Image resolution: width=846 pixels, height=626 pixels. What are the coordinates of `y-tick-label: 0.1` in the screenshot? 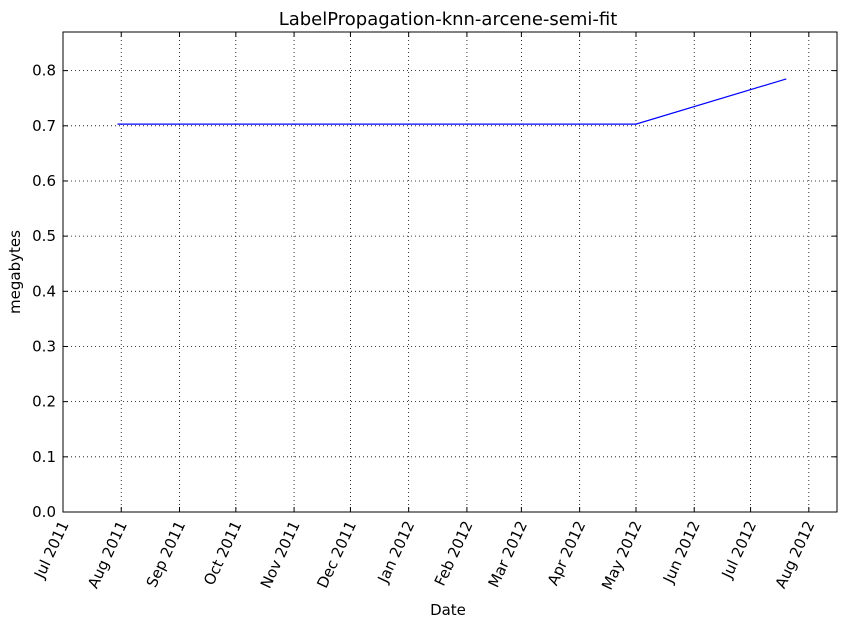 It's located at (44, 457).